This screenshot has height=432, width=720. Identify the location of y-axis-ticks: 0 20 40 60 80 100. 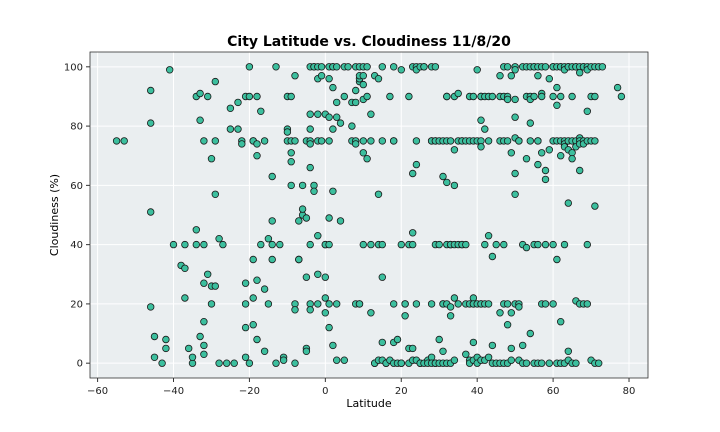
(77, 216).